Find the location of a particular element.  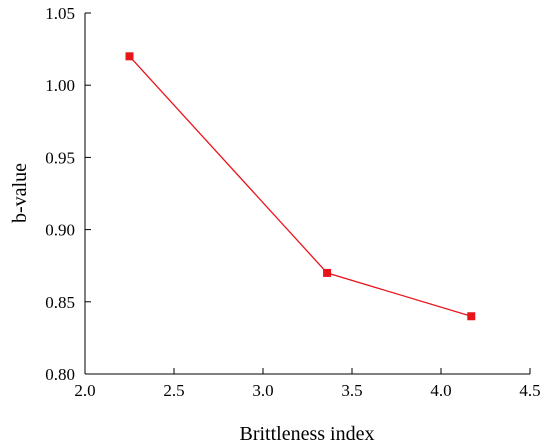

x-tick-label: 4.5 is located at coordinates (529, 390).